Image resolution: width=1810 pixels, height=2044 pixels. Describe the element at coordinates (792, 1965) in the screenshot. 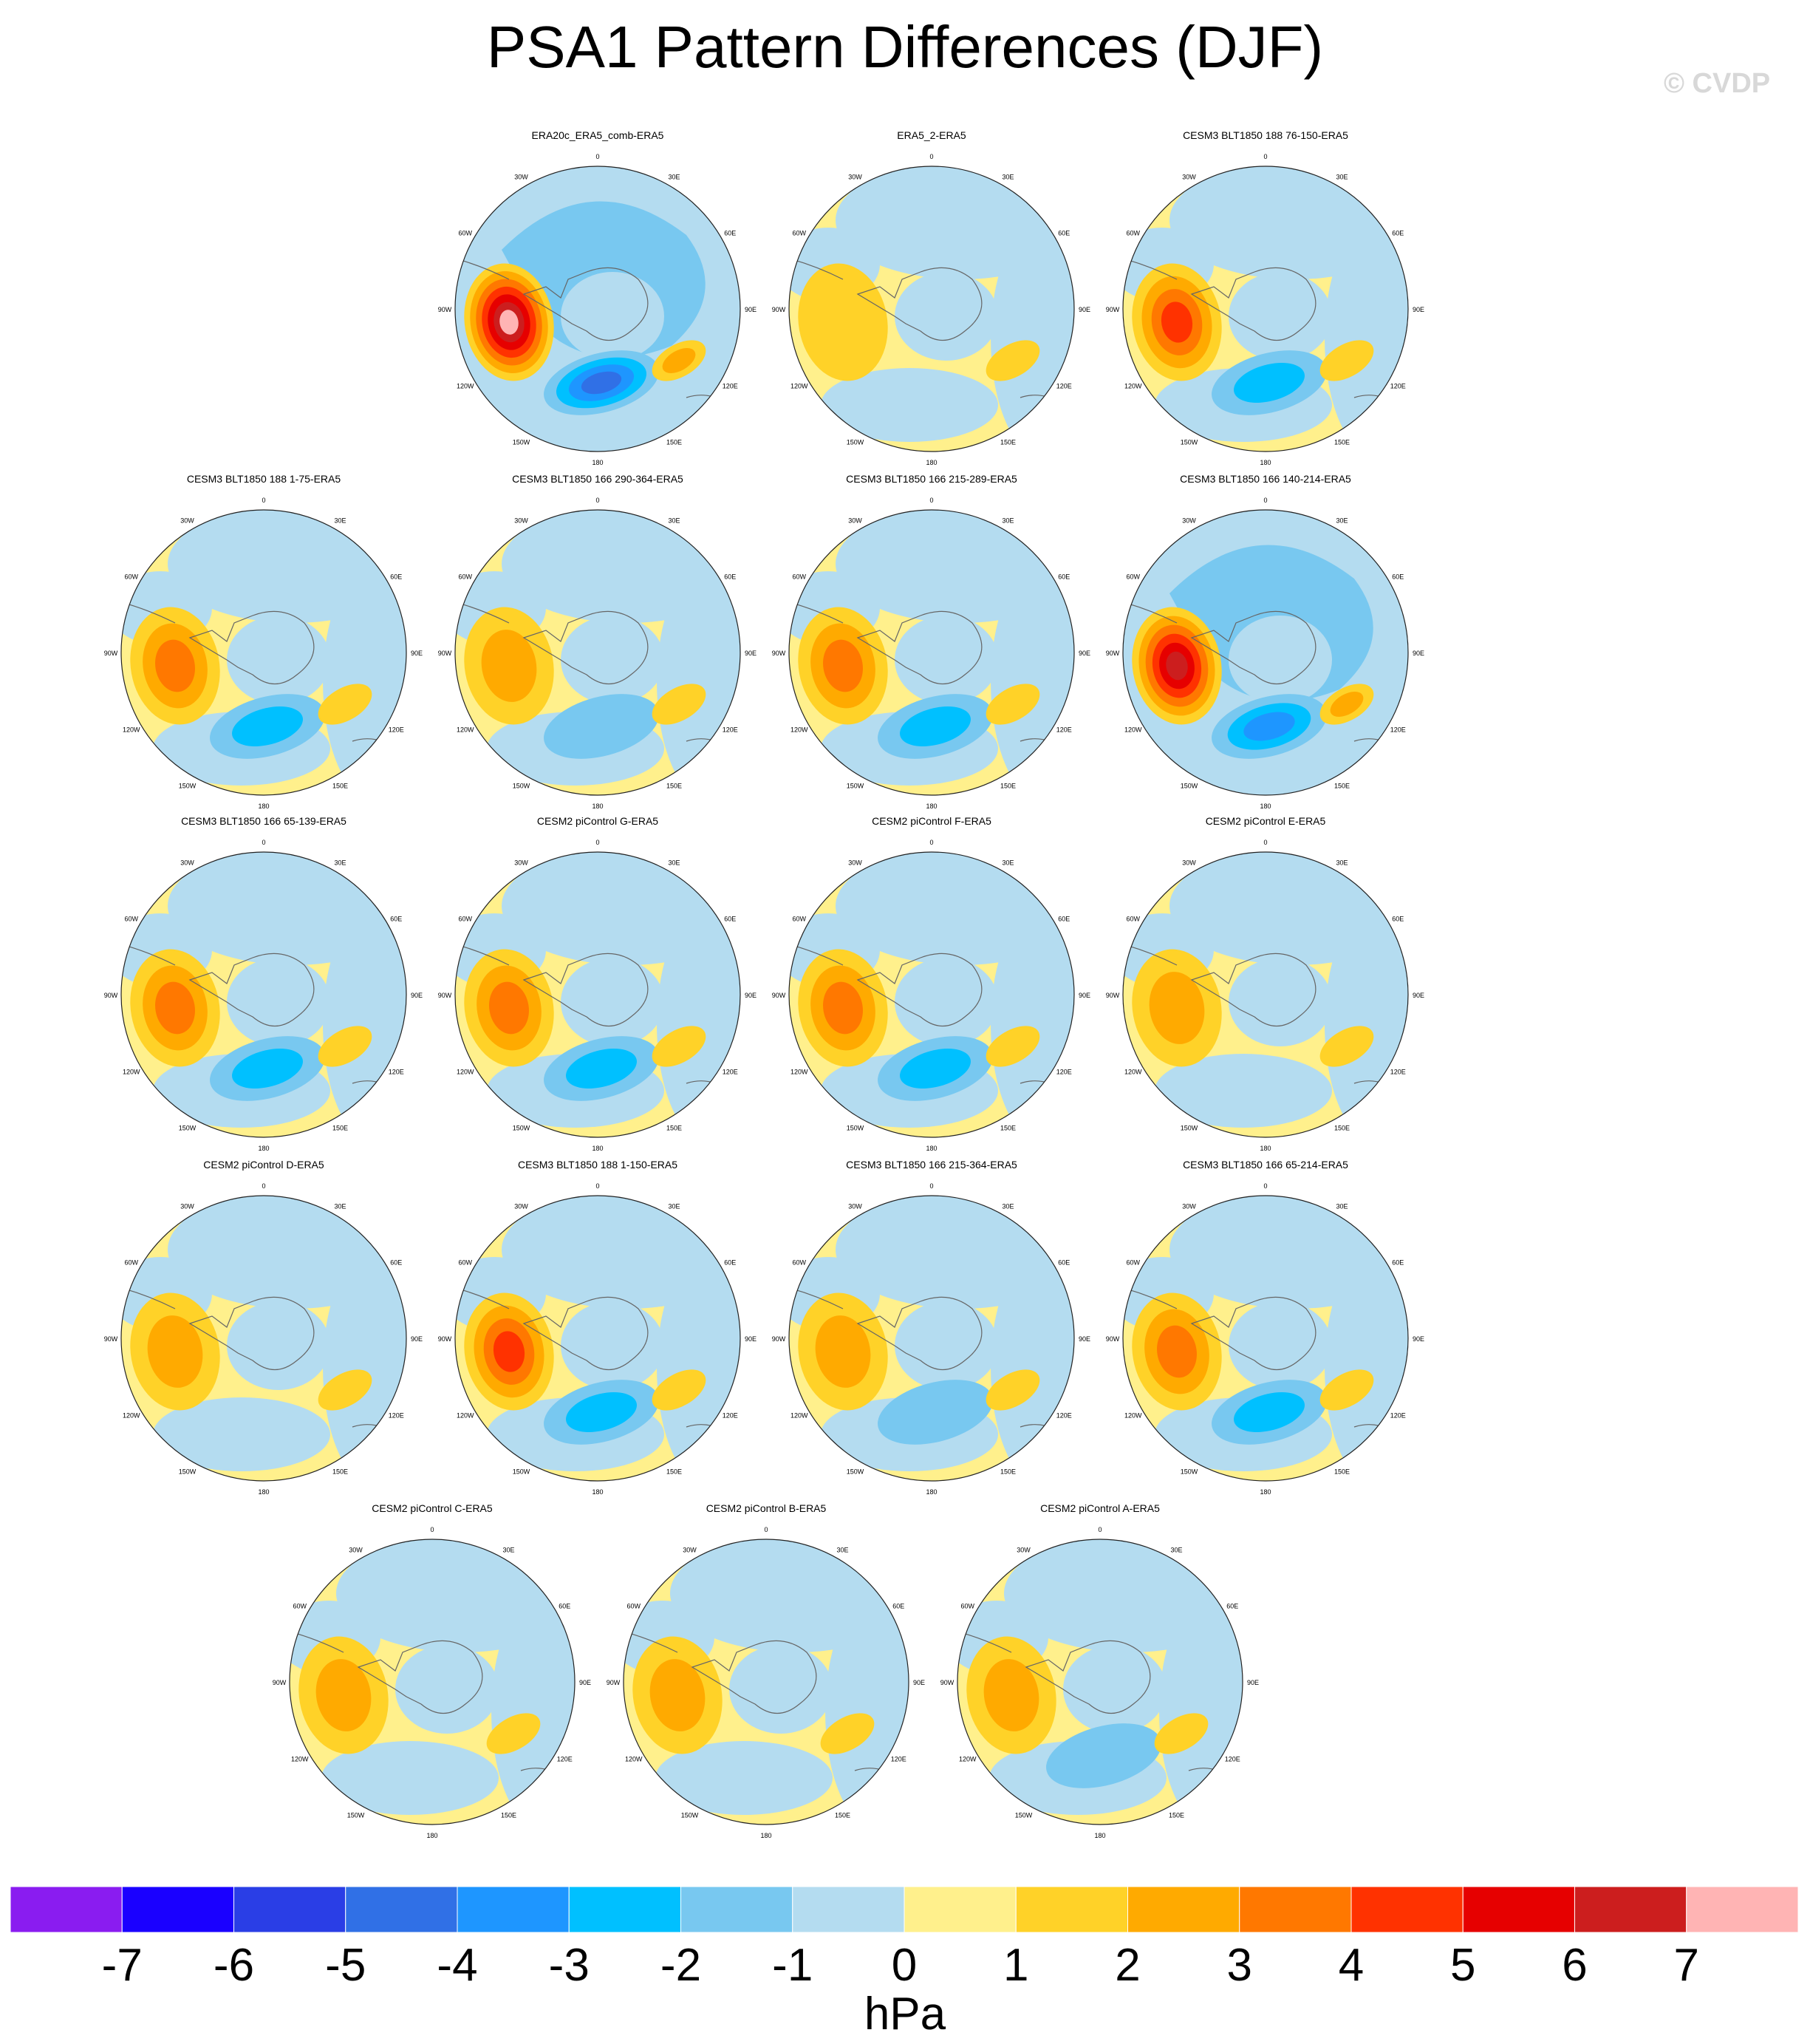

I see `colorbar-tick-label: -1` at that location.